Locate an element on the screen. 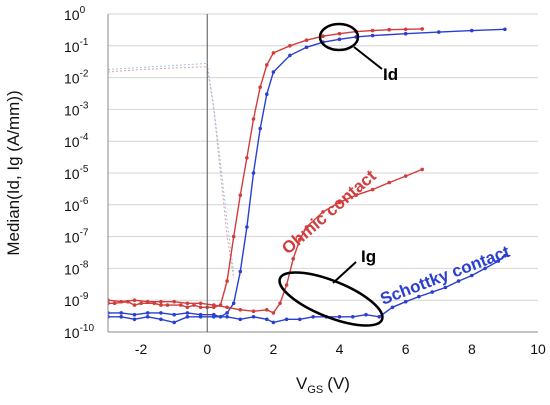 This screenshot has height=405, width=550. x-axis-title: VGS (V) is located at coordinates (323, 385).